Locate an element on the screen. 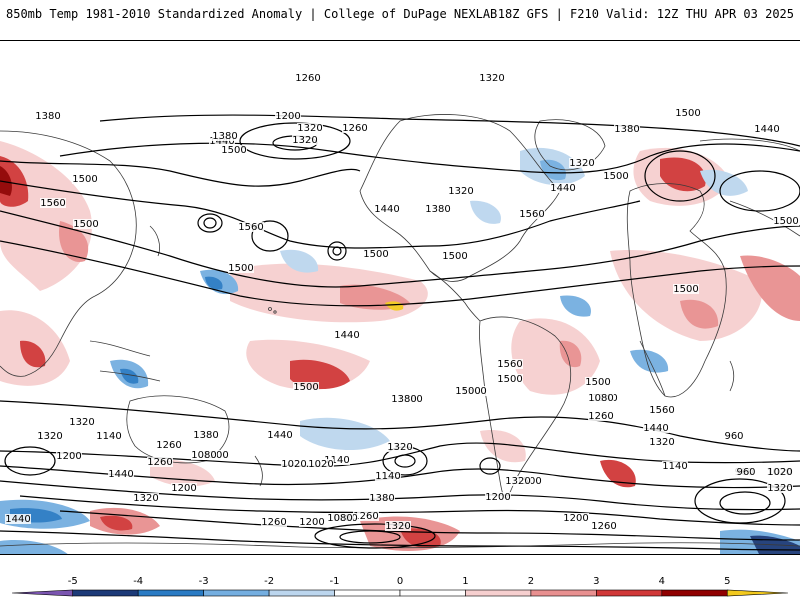 The height and width of the screenshot is (600, 800). colorbar: -5 -4 -3 -2 -1 0 1 2 3 4 5 is located at coordinates (400, 586).